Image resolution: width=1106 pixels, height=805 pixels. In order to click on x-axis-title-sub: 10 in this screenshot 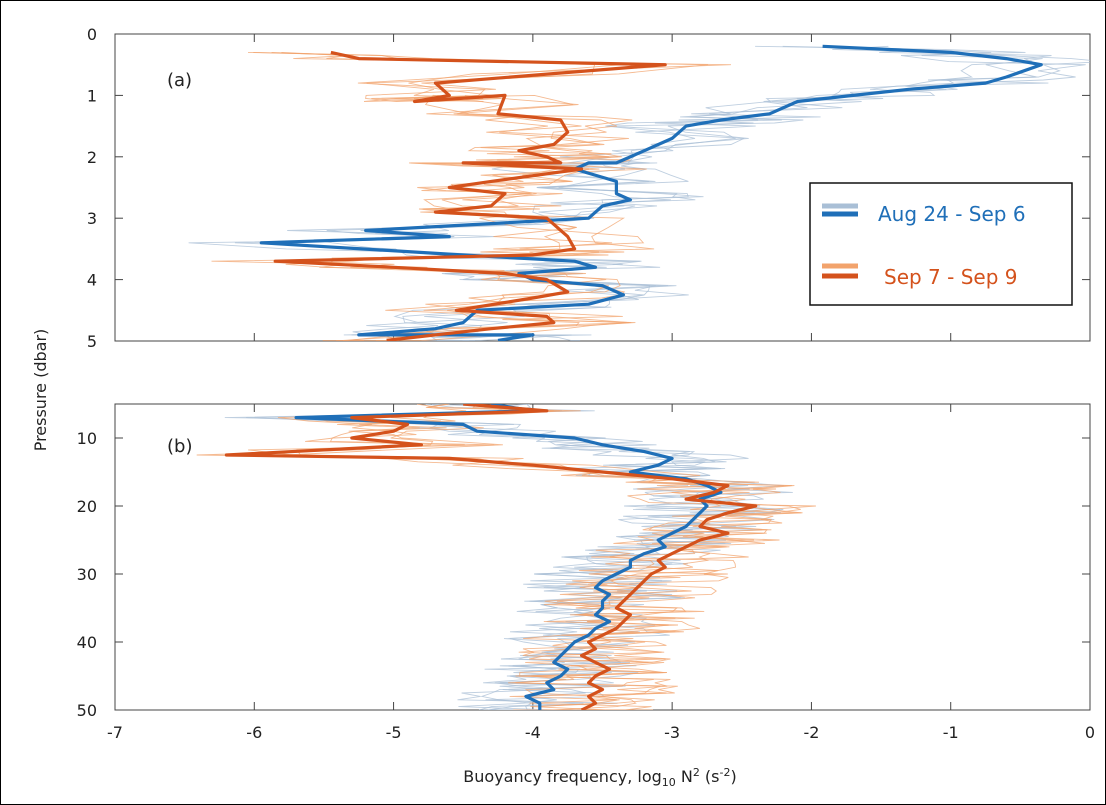, I will do `click(669, 782)`.